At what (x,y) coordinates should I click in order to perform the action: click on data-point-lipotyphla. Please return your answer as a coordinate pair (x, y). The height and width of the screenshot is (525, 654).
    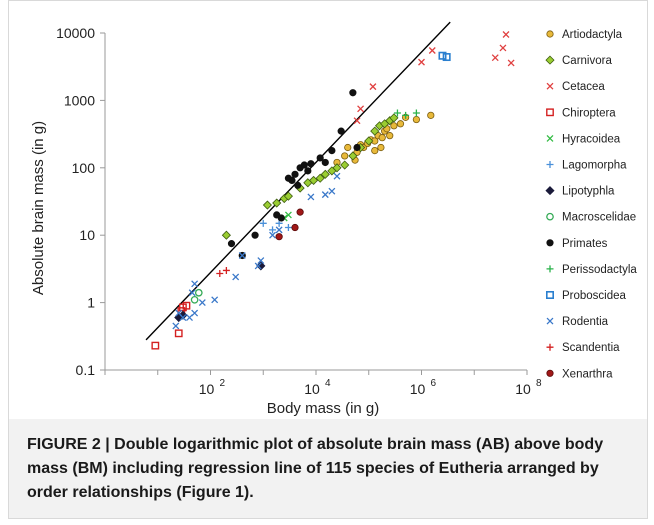
    Looking at the image, I should click on (261, 266).